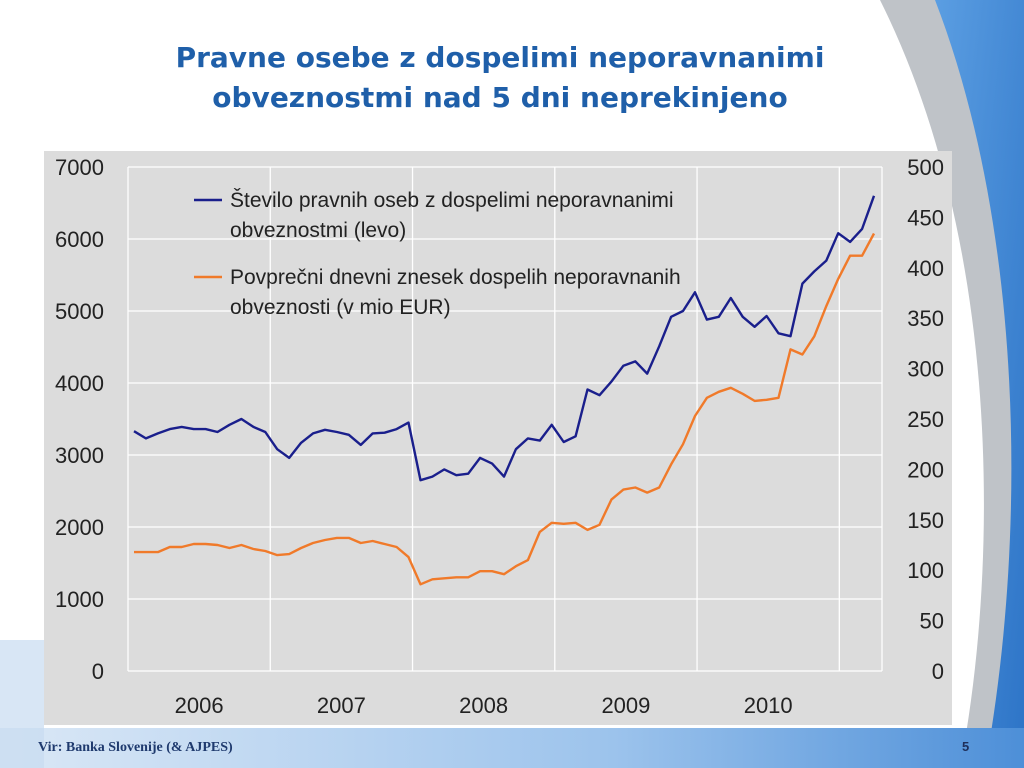 The width and height of the screenshot is (1024, 768). What do you see at coordinates (98, 671) in the screenshot?
I see `left-tick-label: 0` at bounding box center [98, 671].